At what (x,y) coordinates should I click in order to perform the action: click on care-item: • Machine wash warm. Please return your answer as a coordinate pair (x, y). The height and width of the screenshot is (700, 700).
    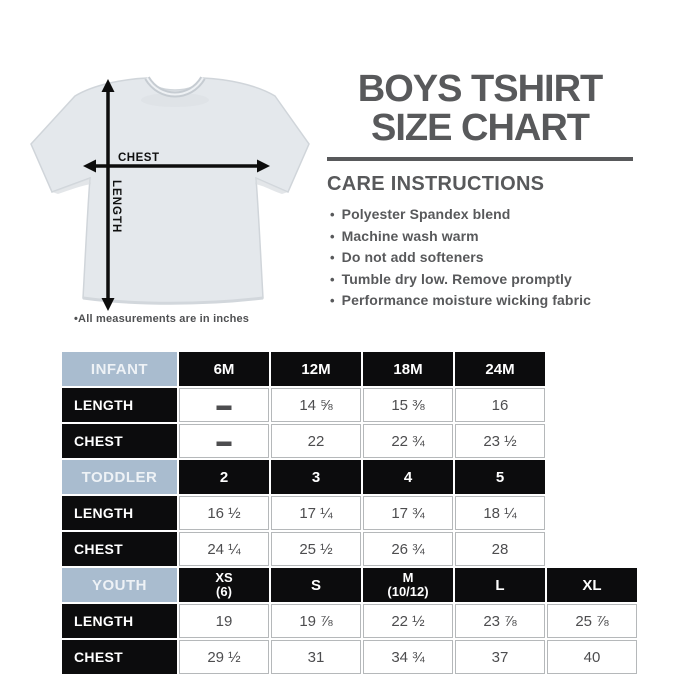
    Looking at the image, I should click on (480, 237).